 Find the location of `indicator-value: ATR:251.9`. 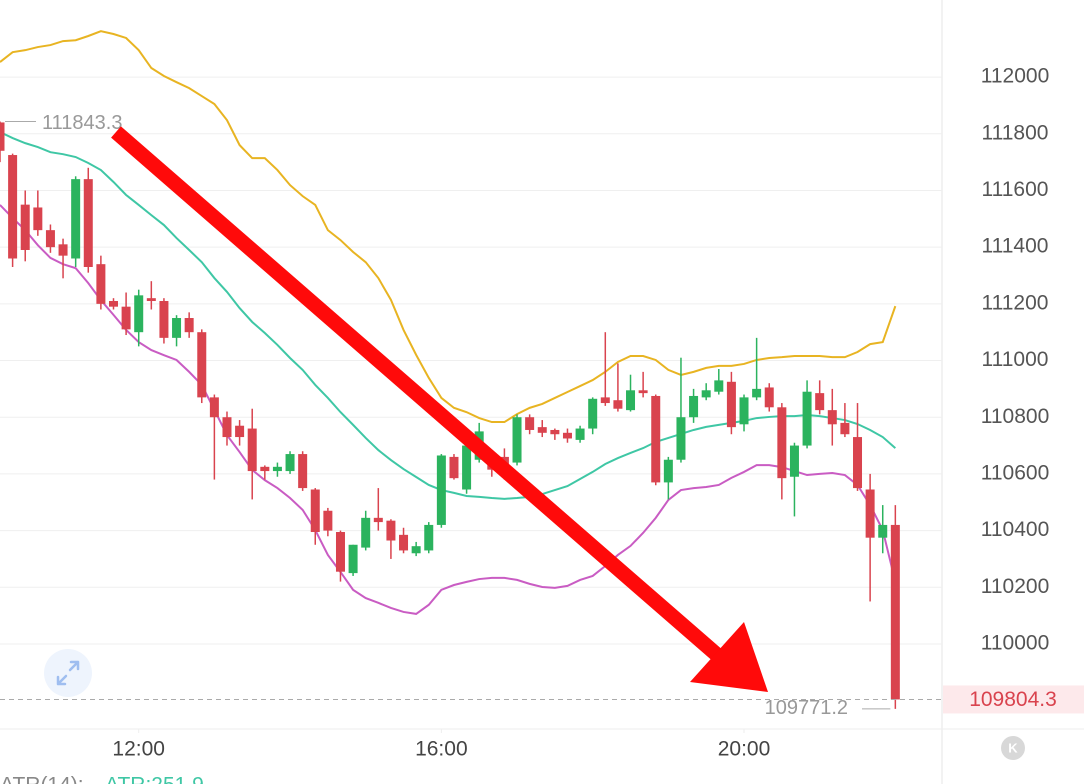

indicator-value: ATR:251.9 is located at coordinates (154, 779).